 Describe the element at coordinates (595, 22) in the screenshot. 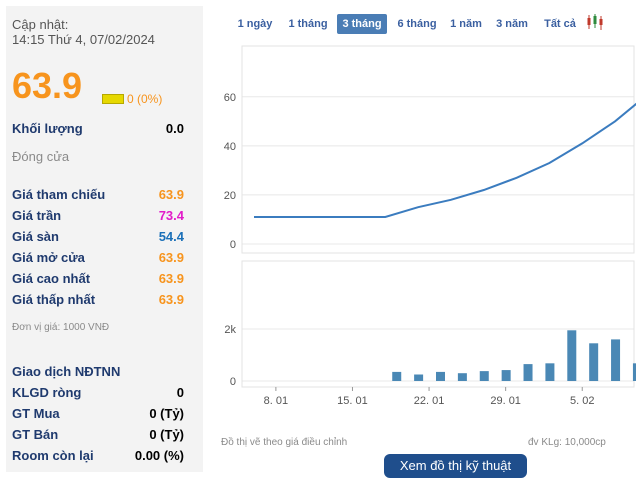

I see `candlestick-icon` at that location.